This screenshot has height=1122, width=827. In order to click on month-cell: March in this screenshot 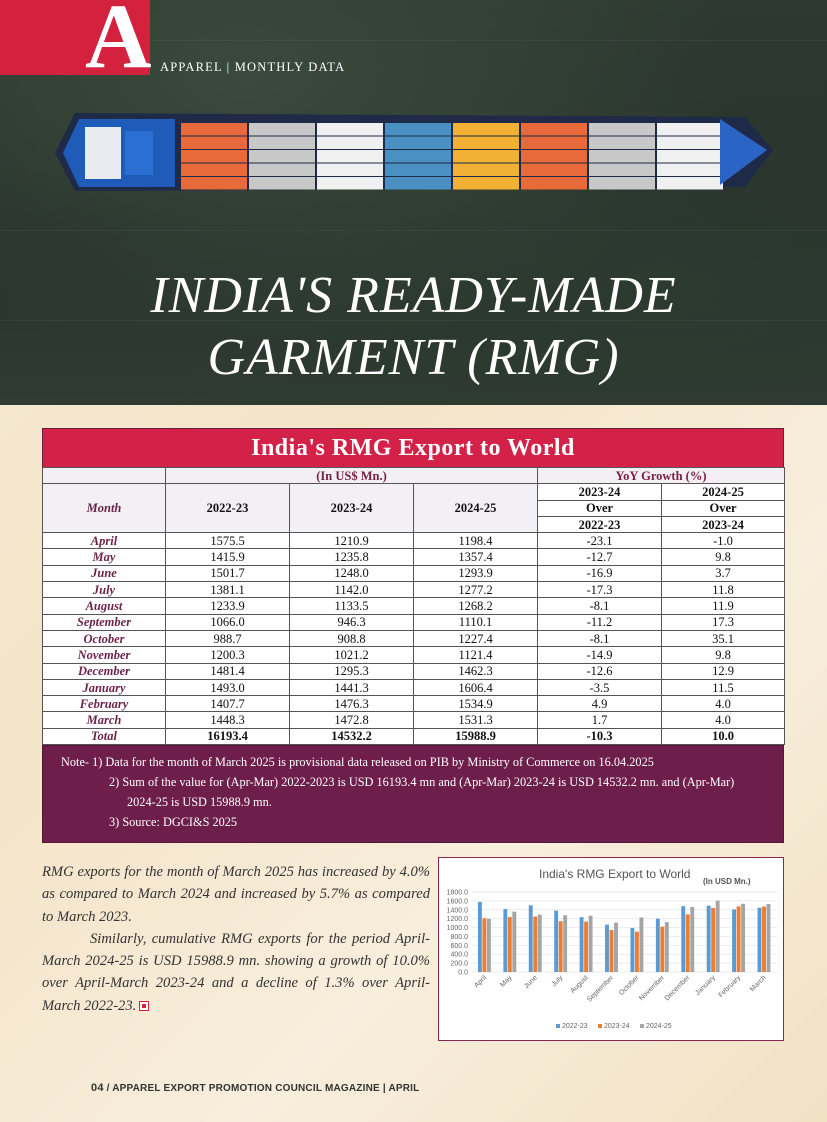, I will do `click(104, 720)`.